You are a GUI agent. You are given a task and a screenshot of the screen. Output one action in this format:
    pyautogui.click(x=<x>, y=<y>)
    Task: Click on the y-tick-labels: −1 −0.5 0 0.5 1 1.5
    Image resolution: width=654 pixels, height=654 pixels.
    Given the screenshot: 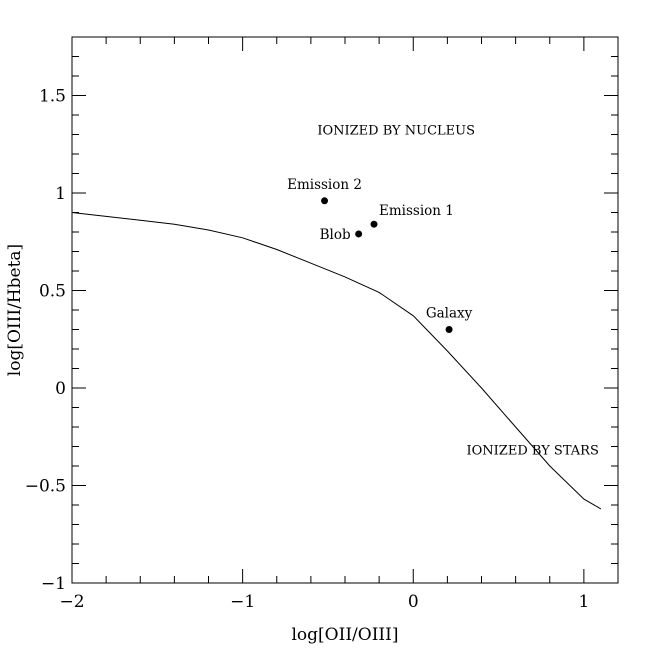 What is the action you would take?
    pyautogui.click(x=45, y=341)
    